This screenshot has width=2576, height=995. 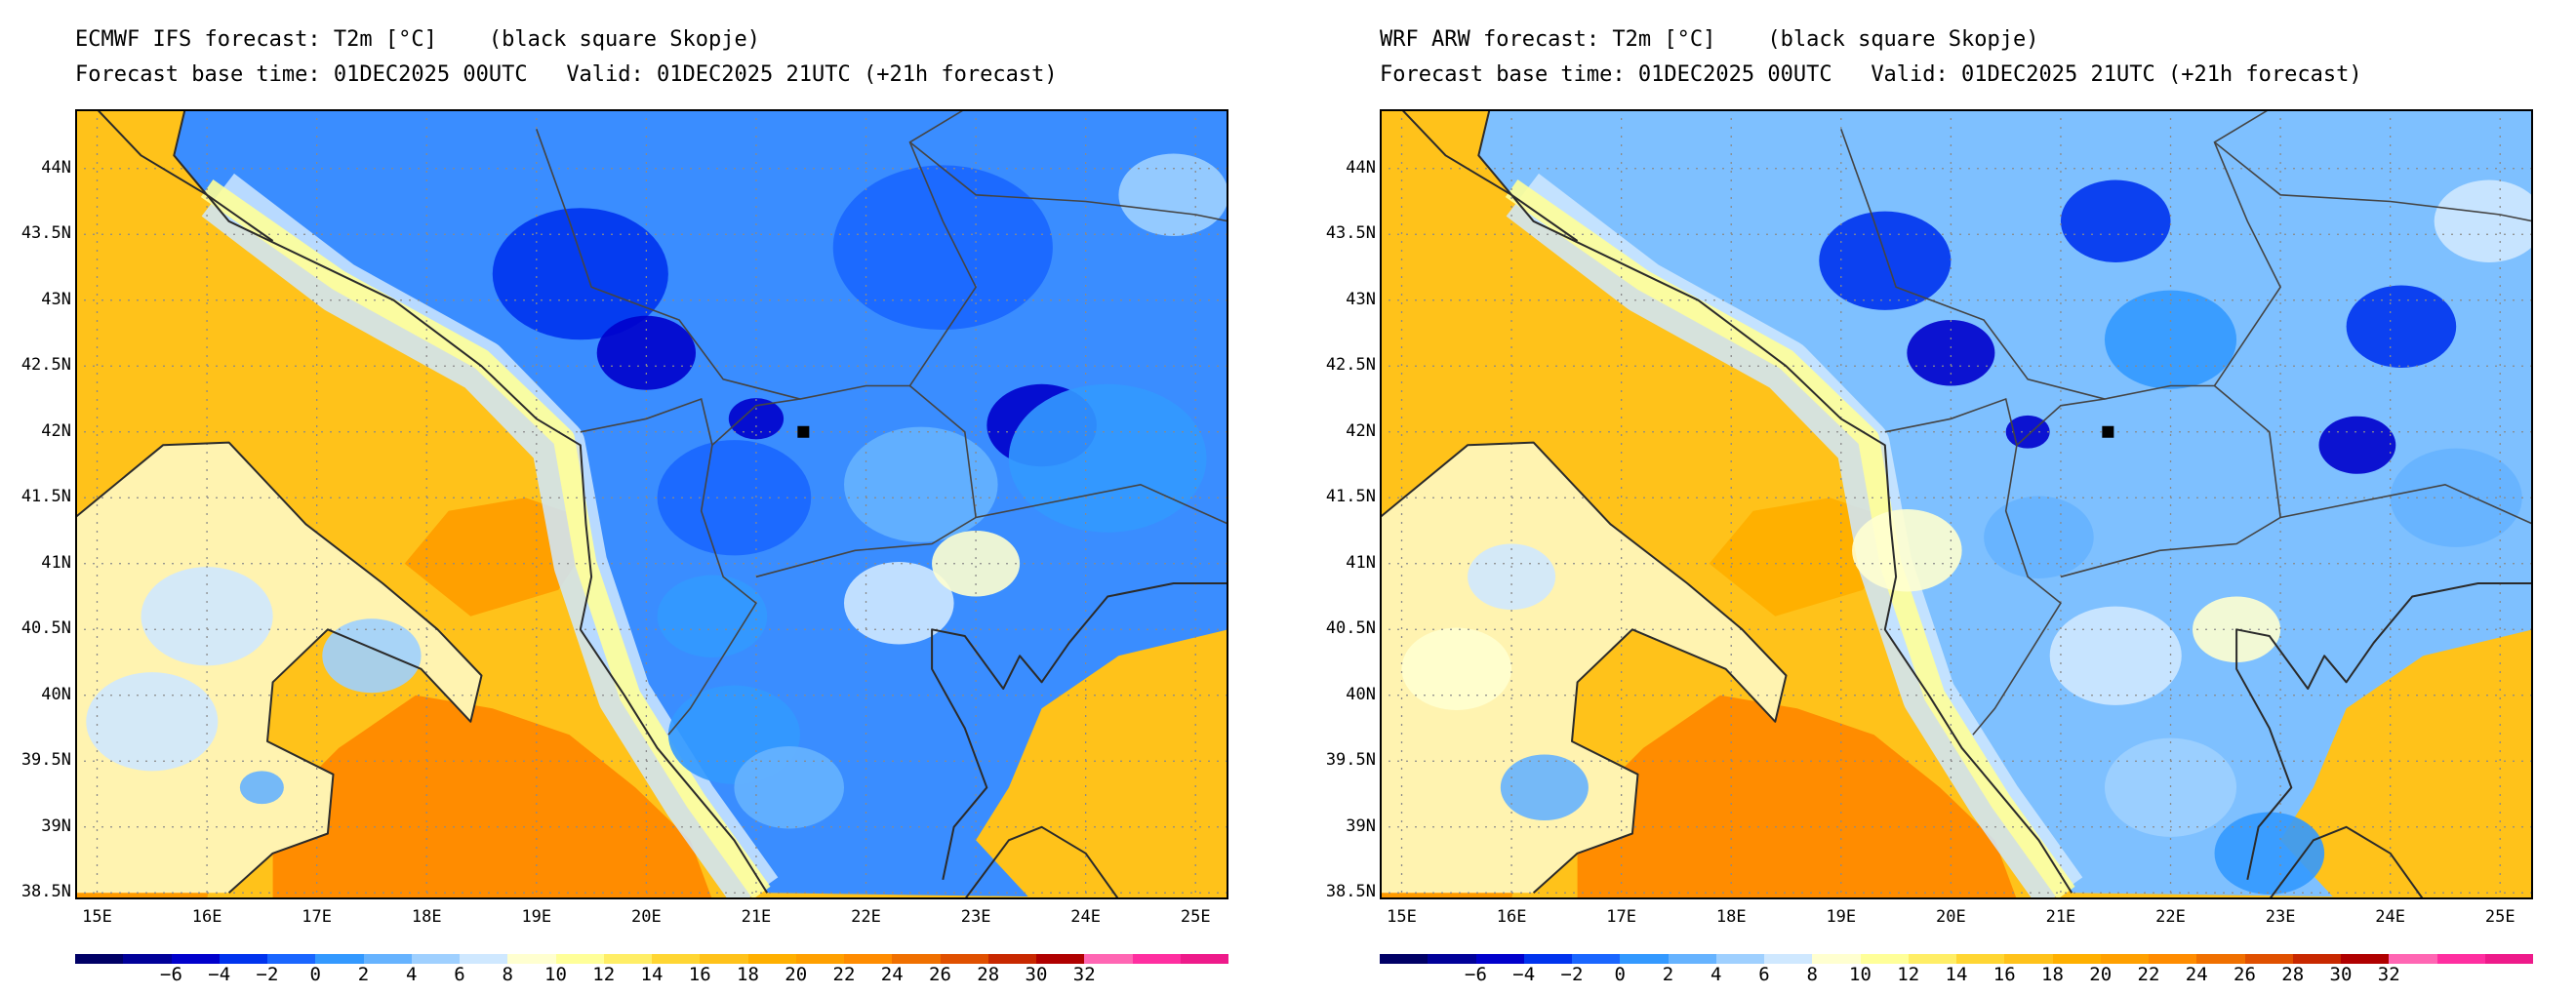 What do you see at coordinates (555, 974) in the screenshot?
I see `colorbar-label: 10` at bounding box center [555, 974].